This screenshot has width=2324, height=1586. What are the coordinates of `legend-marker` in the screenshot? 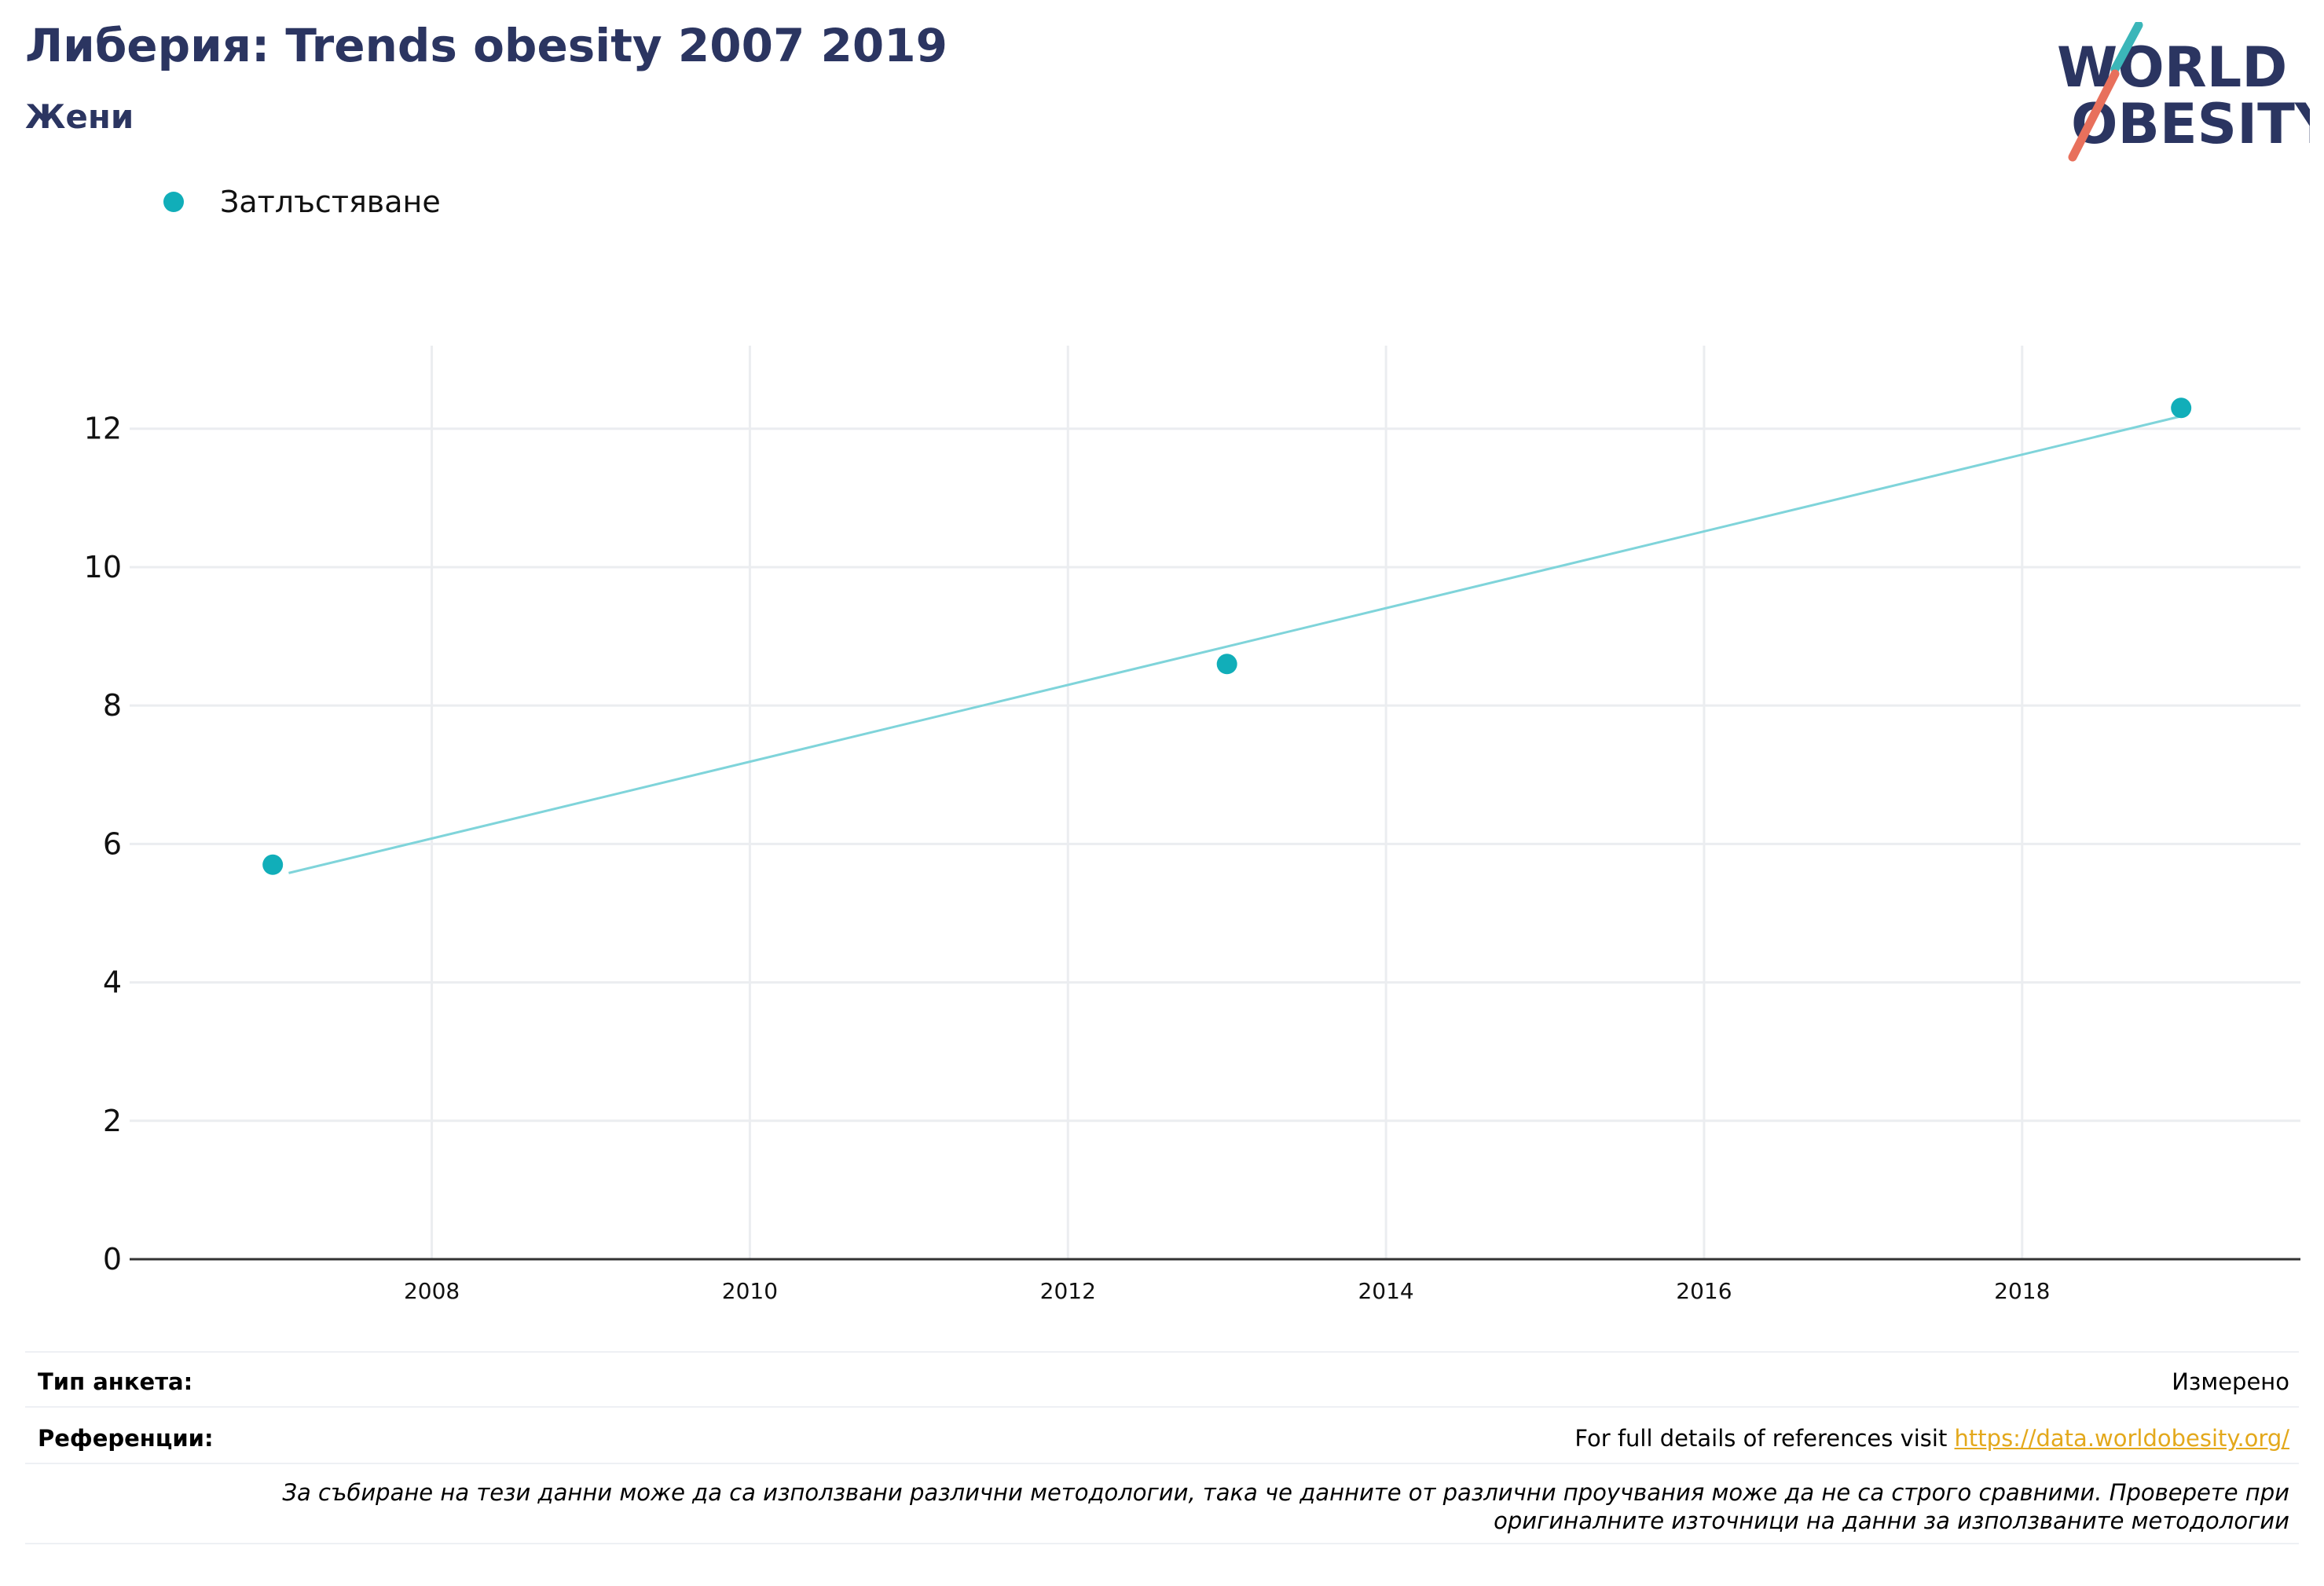 It's located at (173, 202).